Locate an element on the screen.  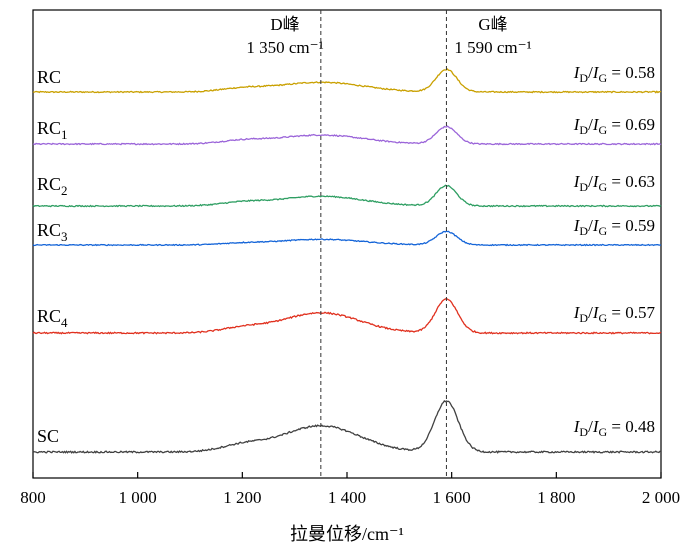
x-tick-label: 800 is located at coordinates (33, 497).